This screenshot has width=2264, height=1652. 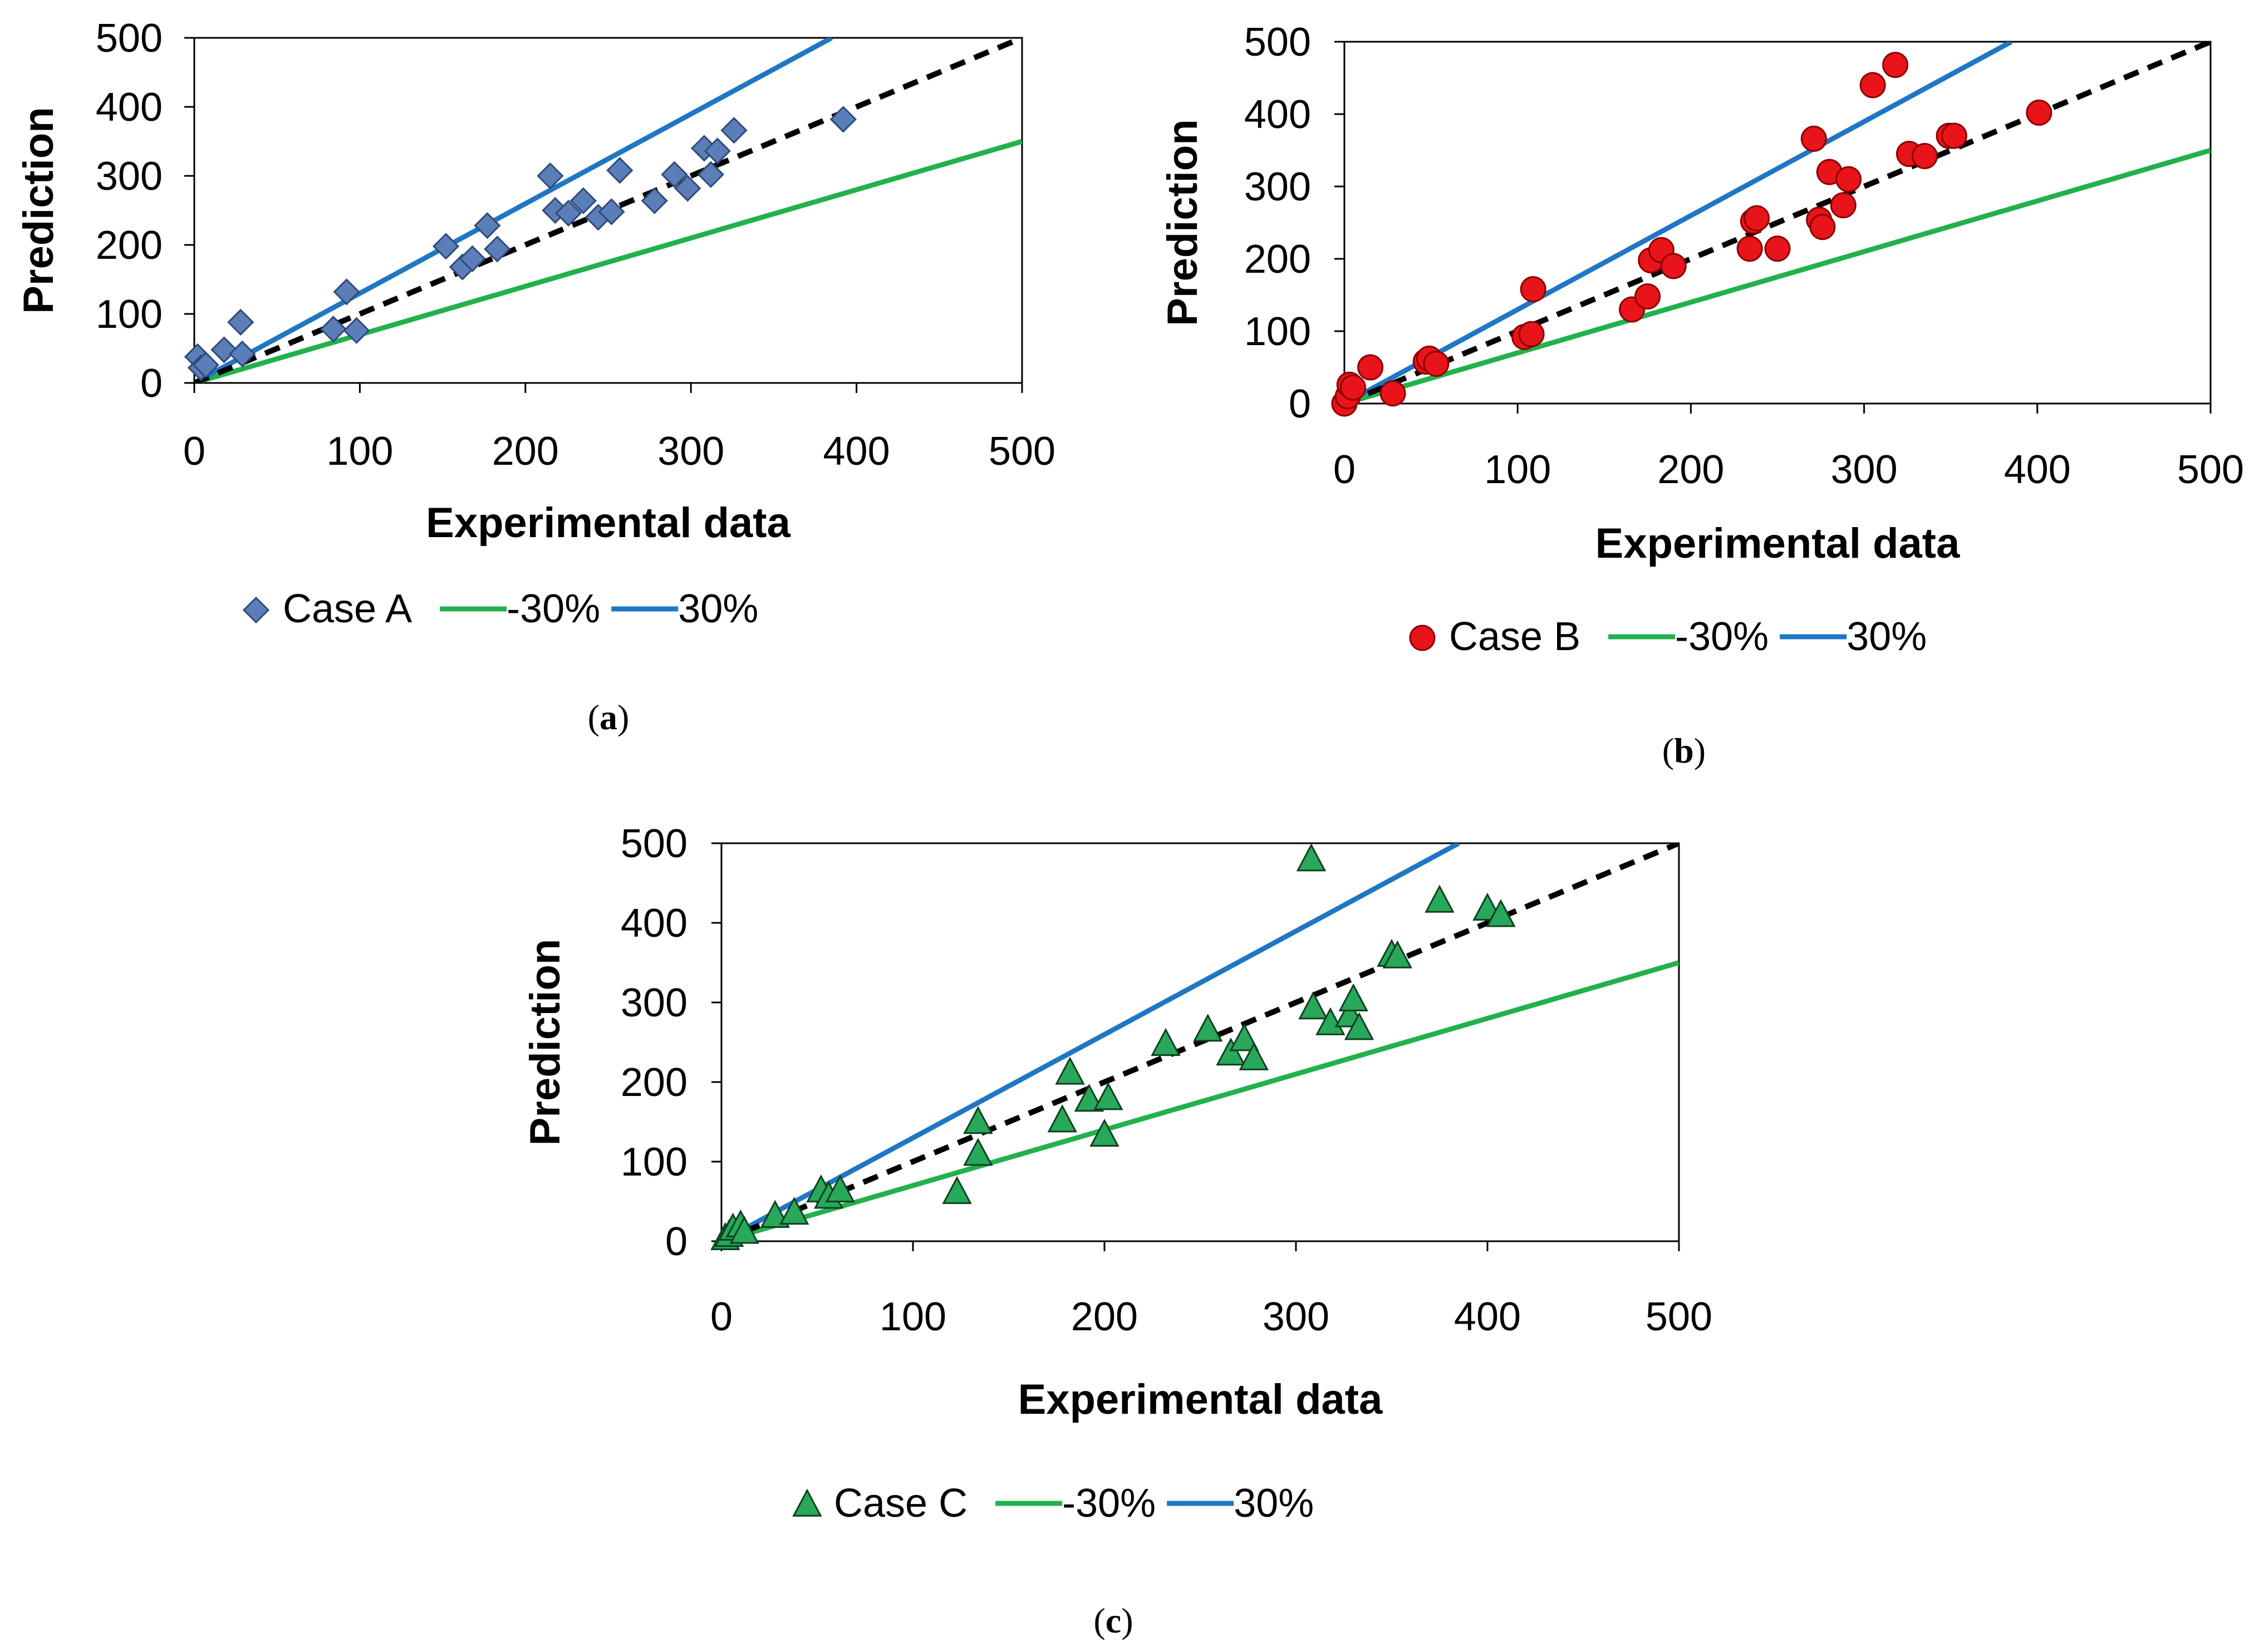 I want to click on panel-label: (a), so click(x=609, y=717).